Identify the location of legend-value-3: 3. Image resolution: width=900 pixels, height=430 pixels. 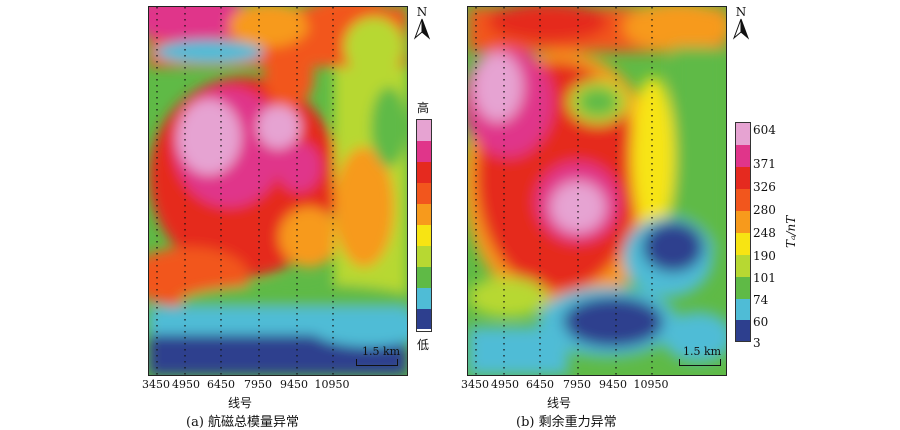
(757, 343).